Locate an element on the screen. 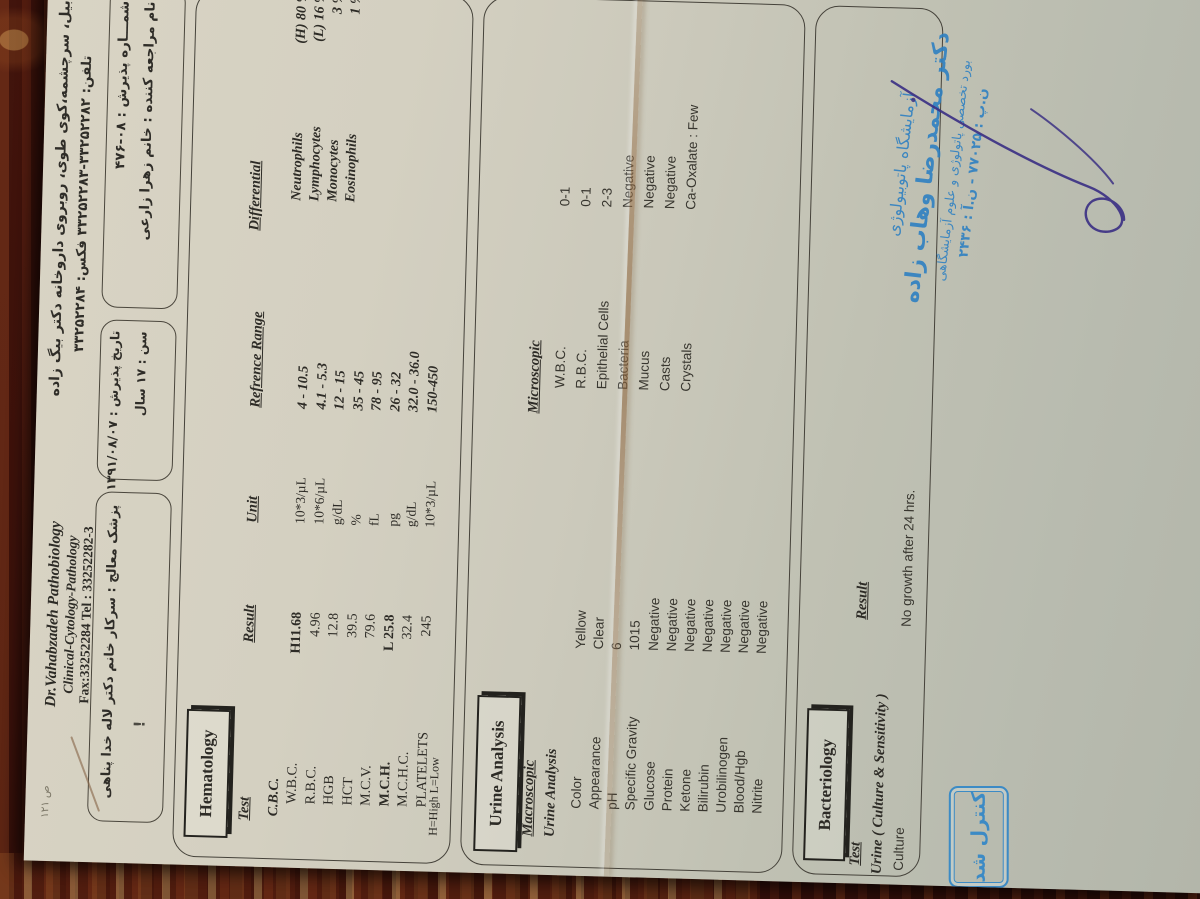  diff-value-lymphocytes: (L) 16 % is located at coordinates (320, 21).